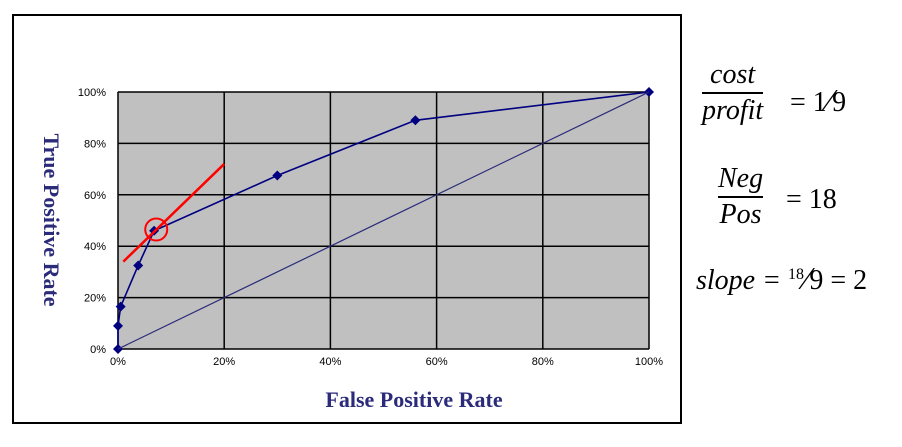 The height and width of the screenshot is (447, 902). I want to click on neg-pos-fraction: Neg Pos, so click(741, 196).